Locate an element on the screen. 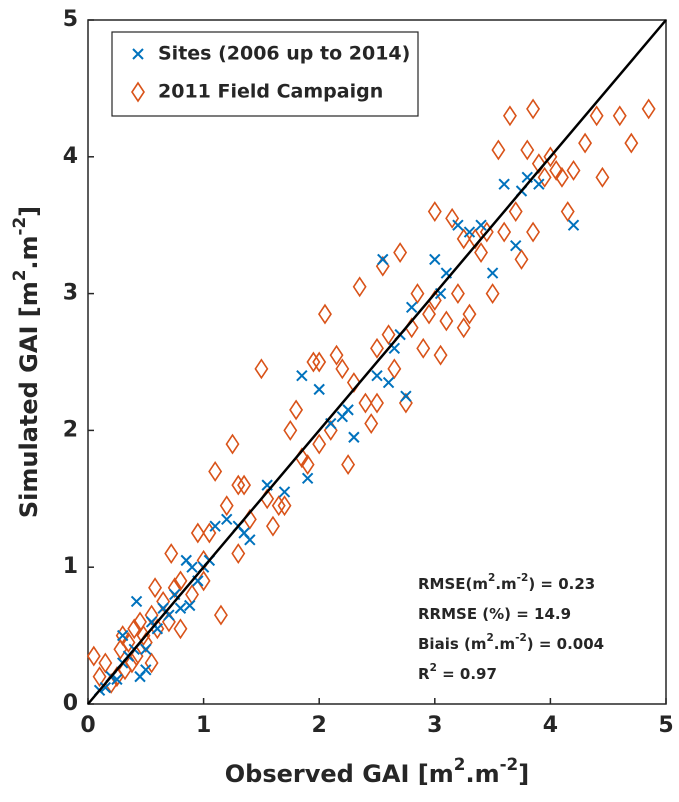 The image size is (679, 802). y-tick-label: 5 is located at coordinates (70, 19).